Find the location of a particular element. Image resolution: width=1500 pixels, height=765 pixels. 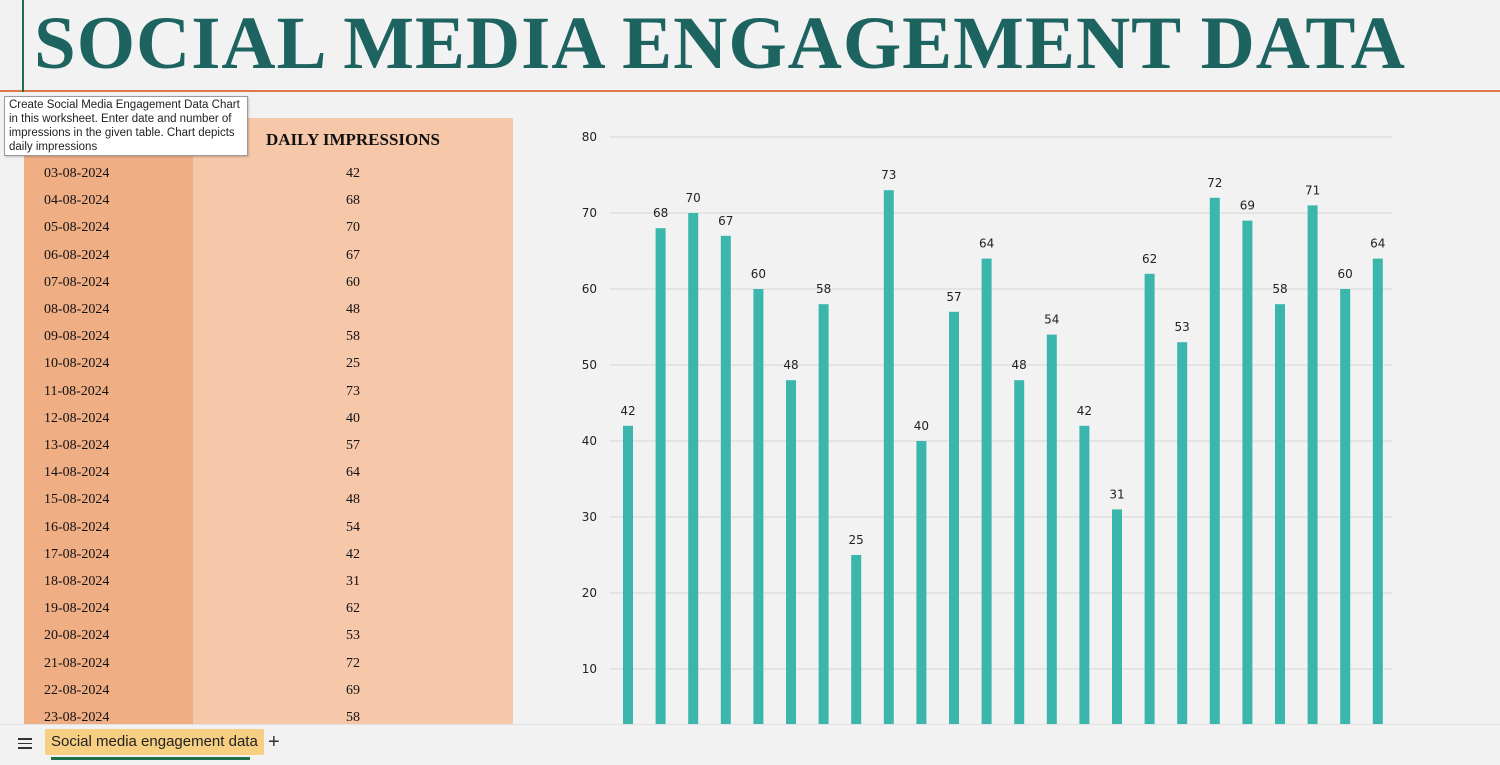

table-row: 03-08-2024 42 is located at coordinates (268, 173).